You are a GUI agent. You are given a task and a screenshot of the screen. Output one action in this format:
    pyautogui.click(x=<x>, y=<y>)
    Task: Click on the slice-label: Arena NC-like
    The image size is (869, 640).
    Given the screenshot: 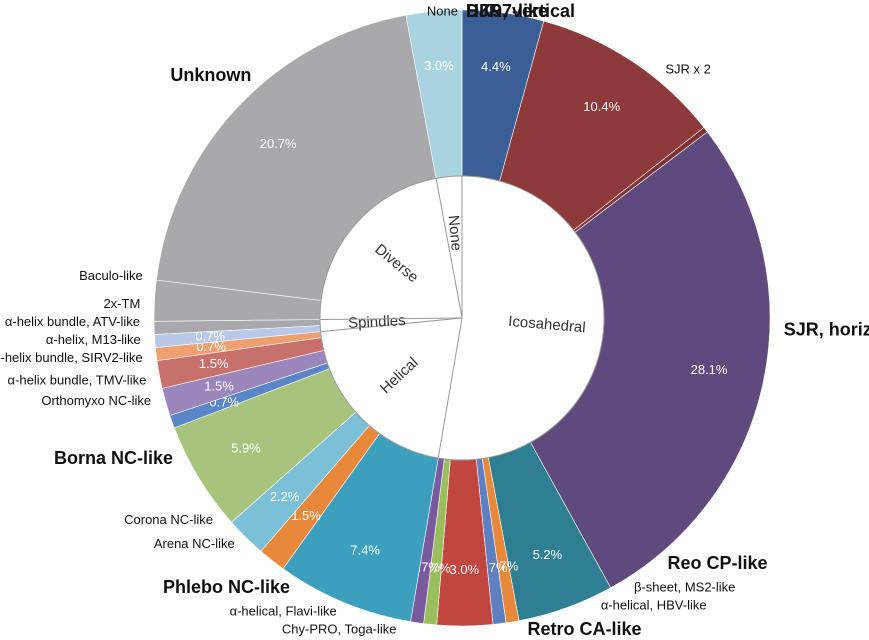 What is the action you would take?
    pyautogui.click(x=194, y=543)
    